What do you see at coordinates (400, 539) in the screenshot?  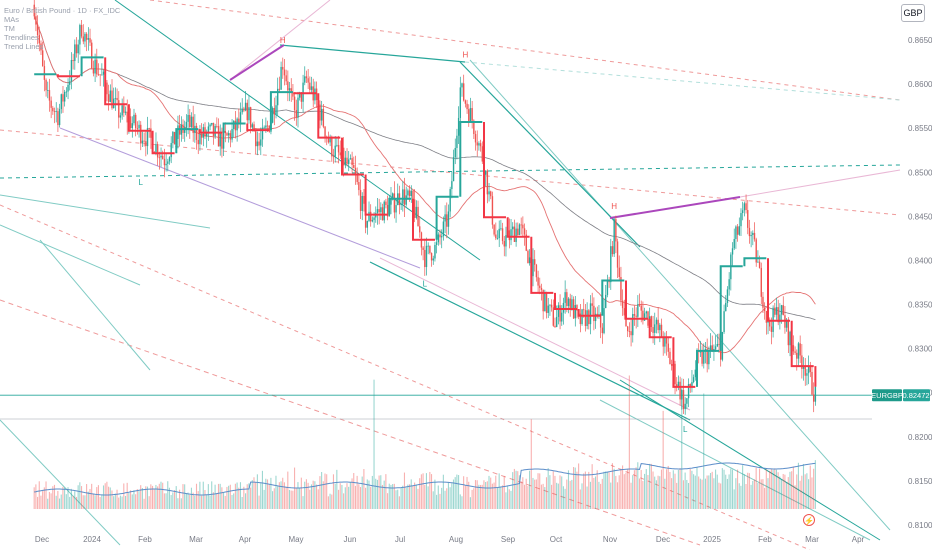 I see `time-tick-label: Jul` at bounding box center [400, 539].